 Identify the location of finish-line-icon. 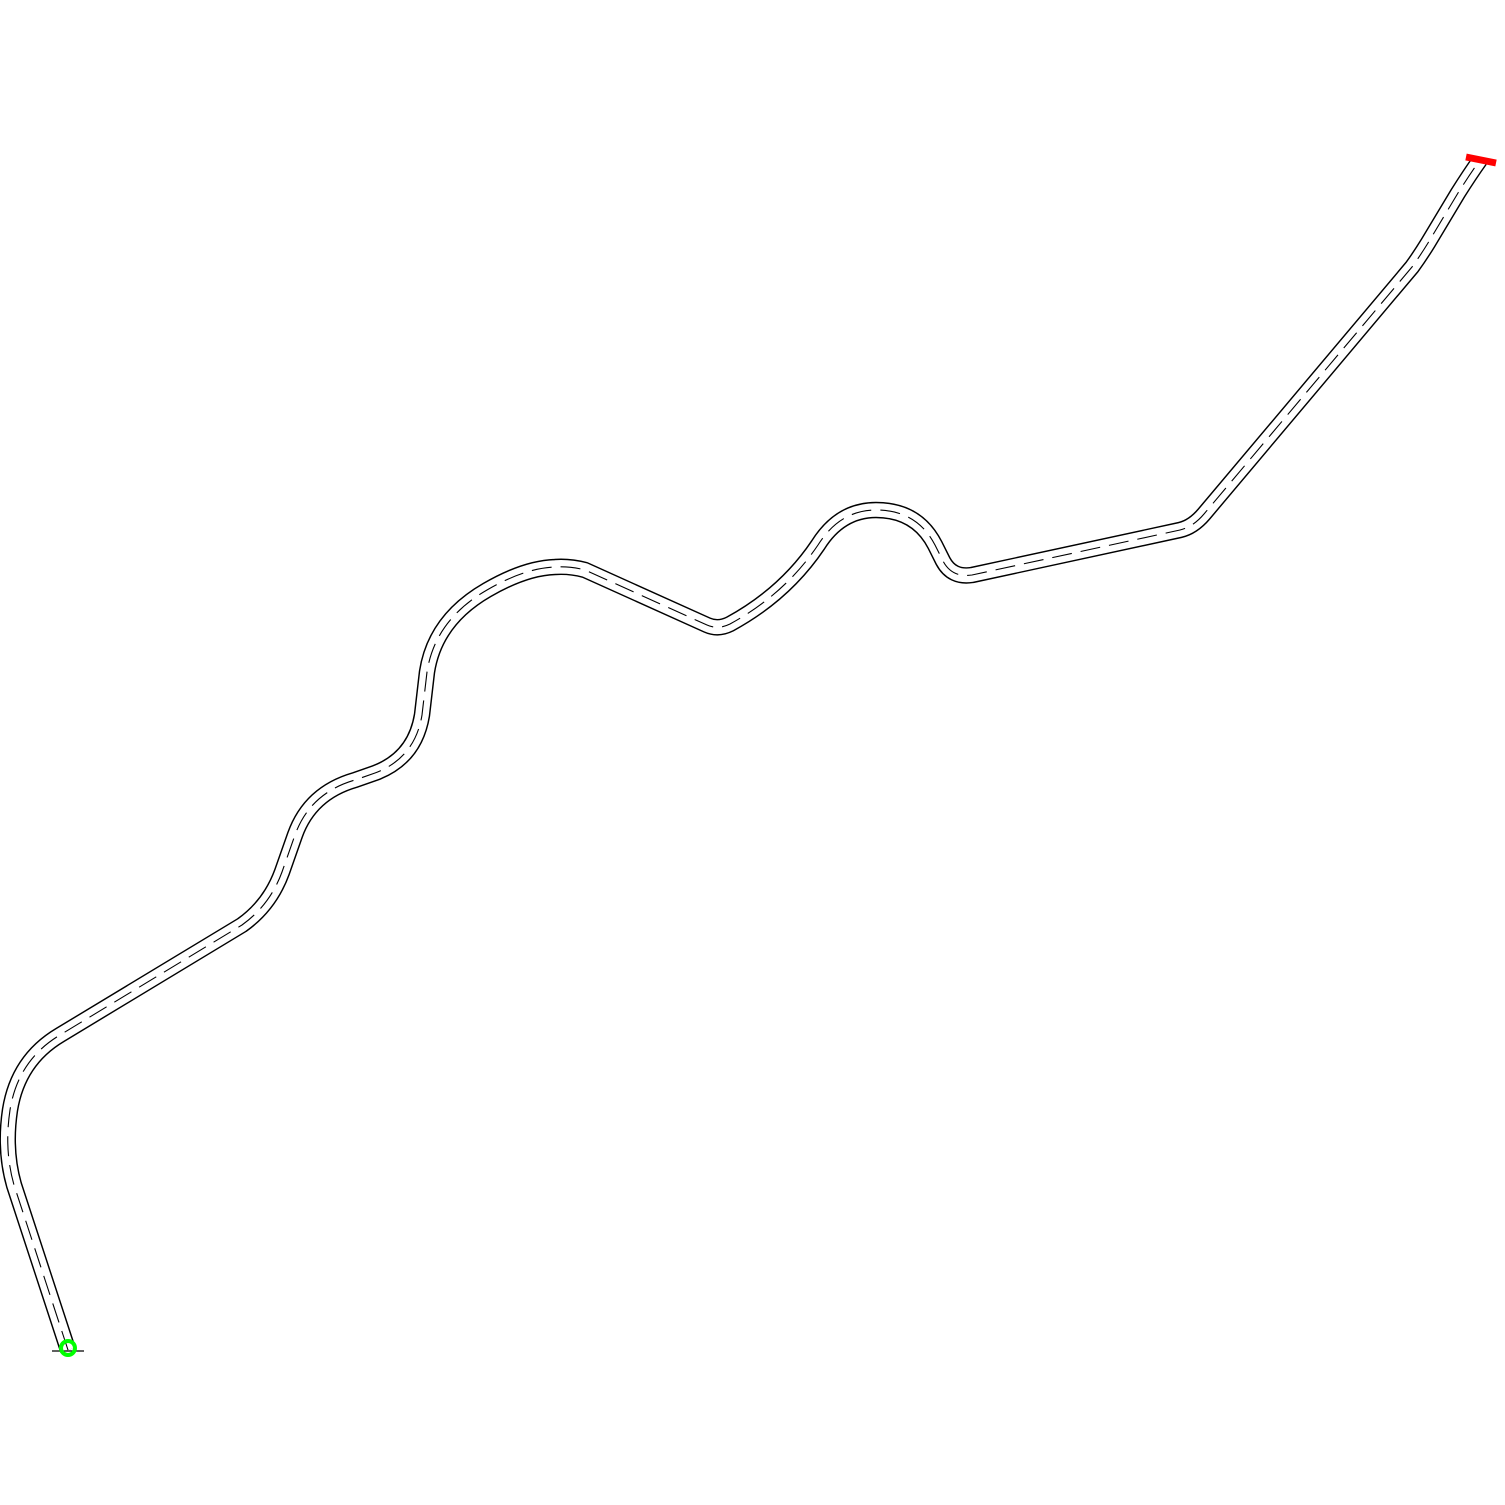
(1481, 160).